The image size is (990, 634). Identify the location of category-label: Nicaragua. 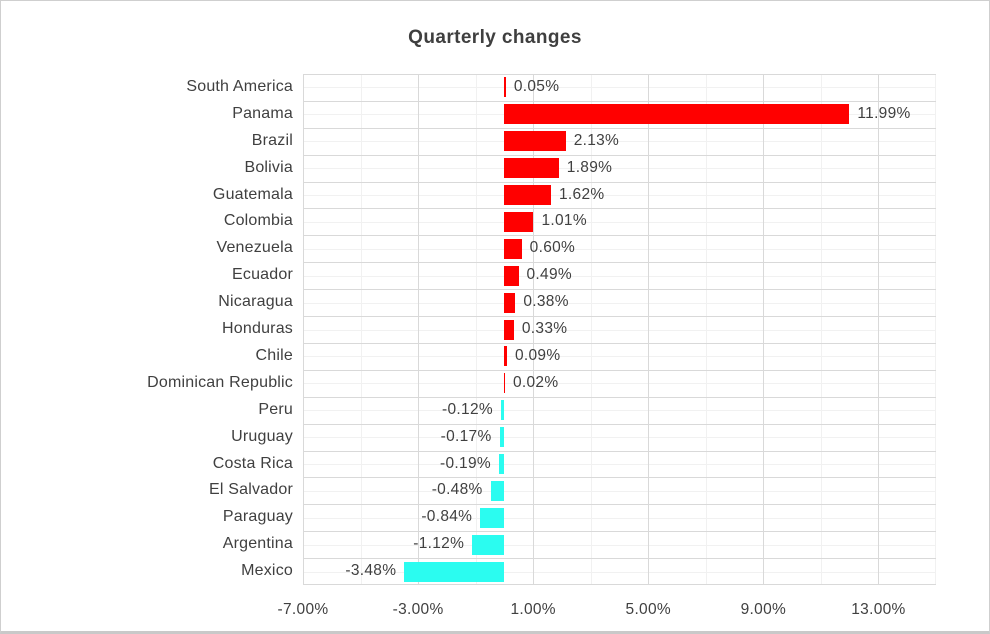
(255, 302).